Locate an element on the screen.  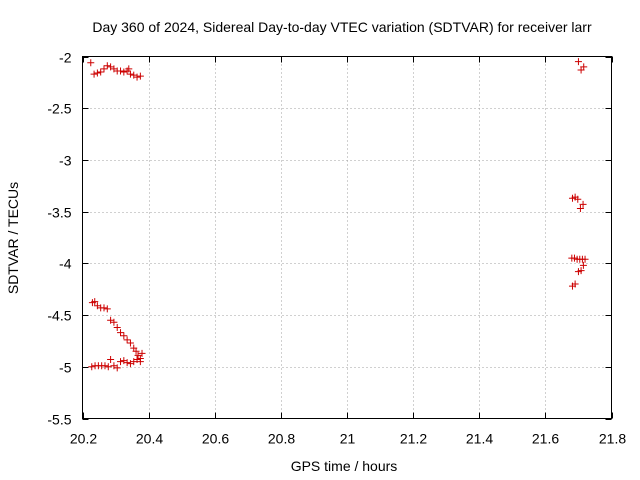
x-tick-labels: 20.2 20.4 20.6 20.8 21 21.2 21.4 21.6 21.8 is located at coordinates (348, 439).